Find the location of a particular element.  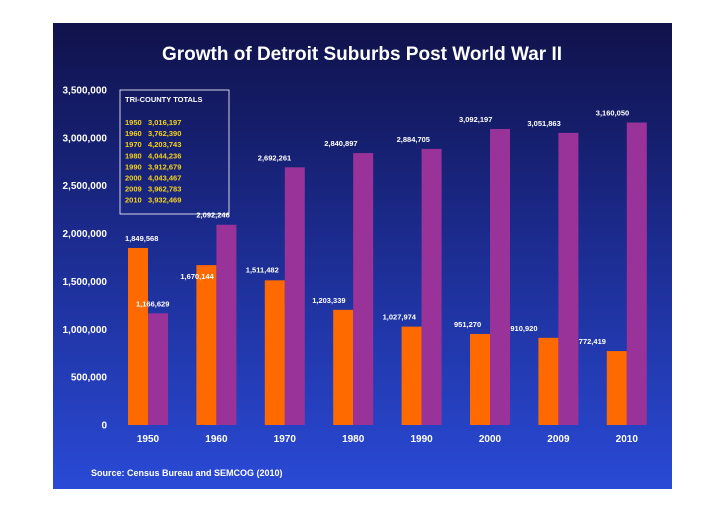

data-label-suburbs-1970: 2,692,261 is located at coordinates (274, 157).